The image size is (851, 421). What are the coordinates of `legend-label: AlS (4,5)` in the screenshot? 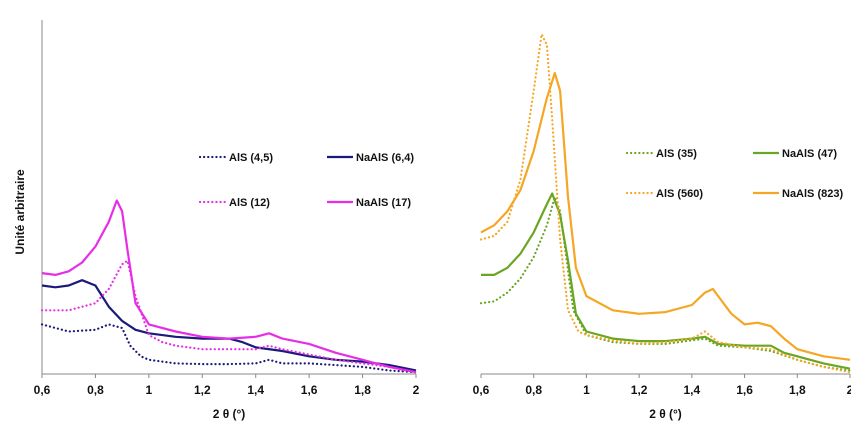 It's located at (251, 158).